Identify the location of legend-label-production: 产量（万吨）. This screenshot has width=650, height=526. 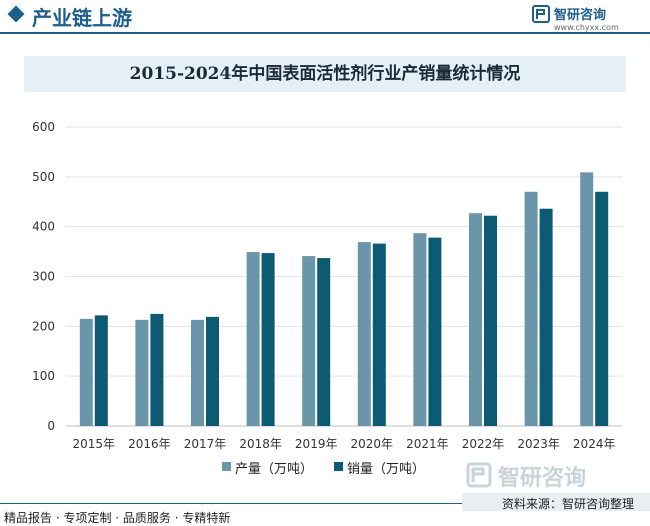
(274, 469).